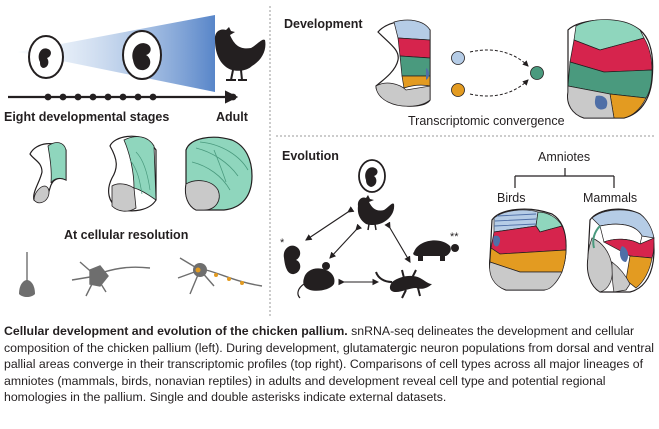 The height and width of the screenshot is (429, 659). I want to click on neuron-early-icon, so click(27, 274).